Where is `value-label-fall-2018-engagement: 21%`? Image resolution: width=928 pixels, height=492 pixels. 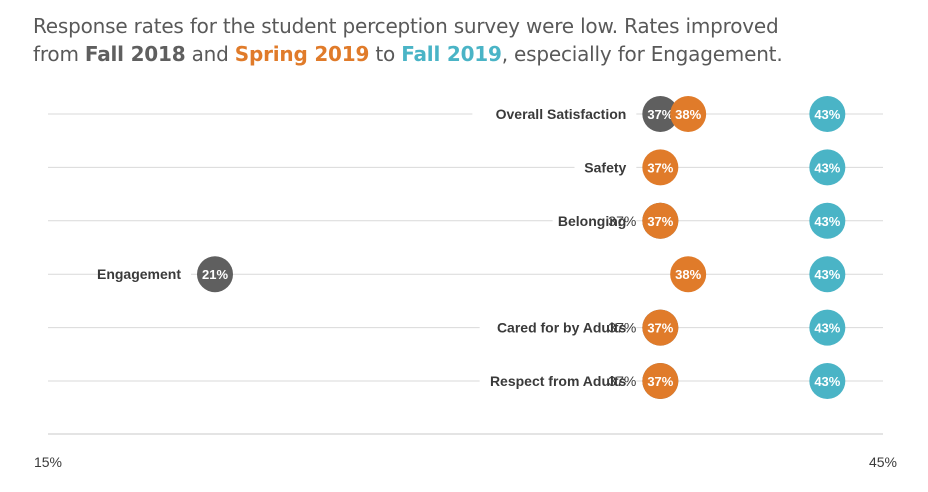
value-label-fall-2018-engagement: 21% is located at coordinates (215, 274).